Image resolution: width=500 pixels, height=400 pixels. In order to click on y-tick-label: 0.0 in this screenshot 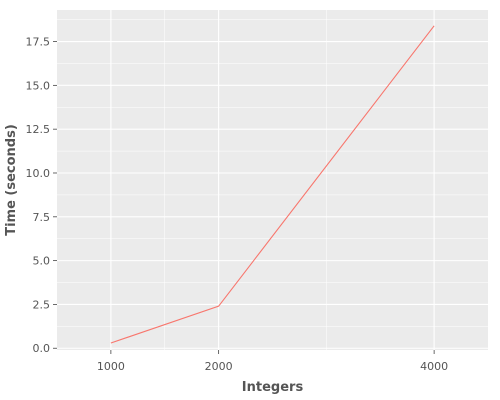, I will do `click(42, 348)`.